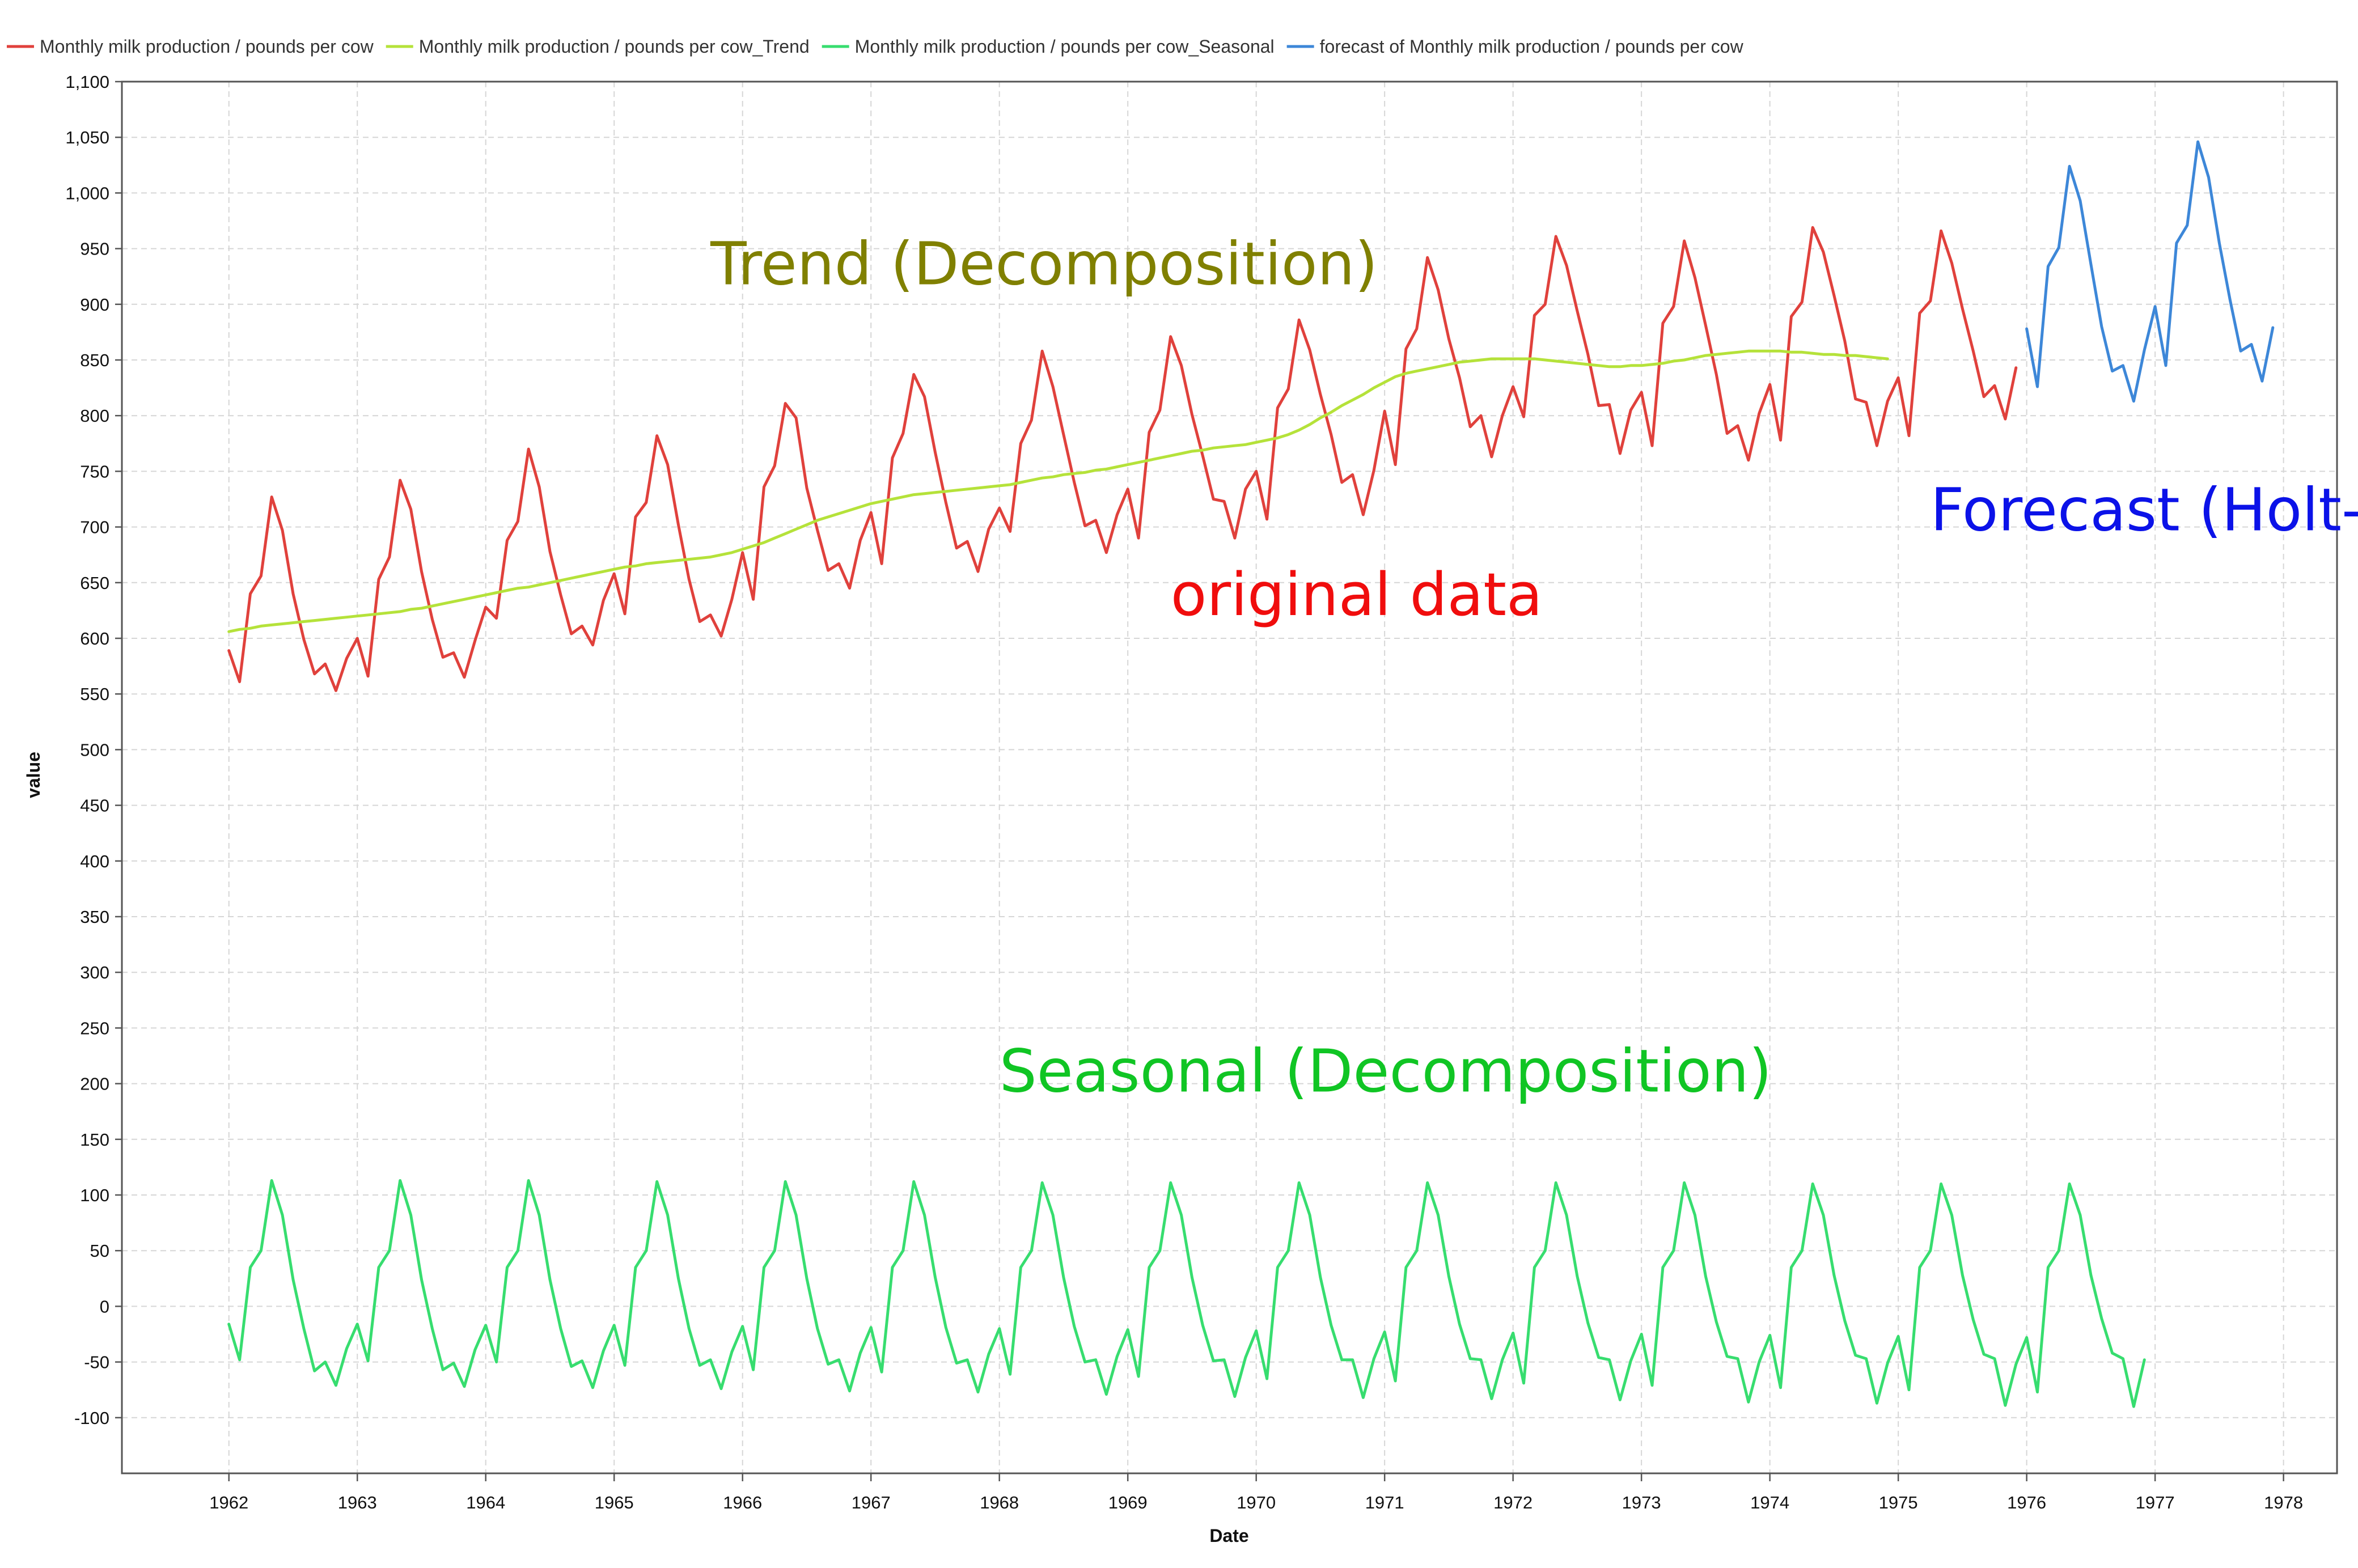 The image size is (2358, 1568). I want to click on y-tick-label: 1,050, so click(87, 137).